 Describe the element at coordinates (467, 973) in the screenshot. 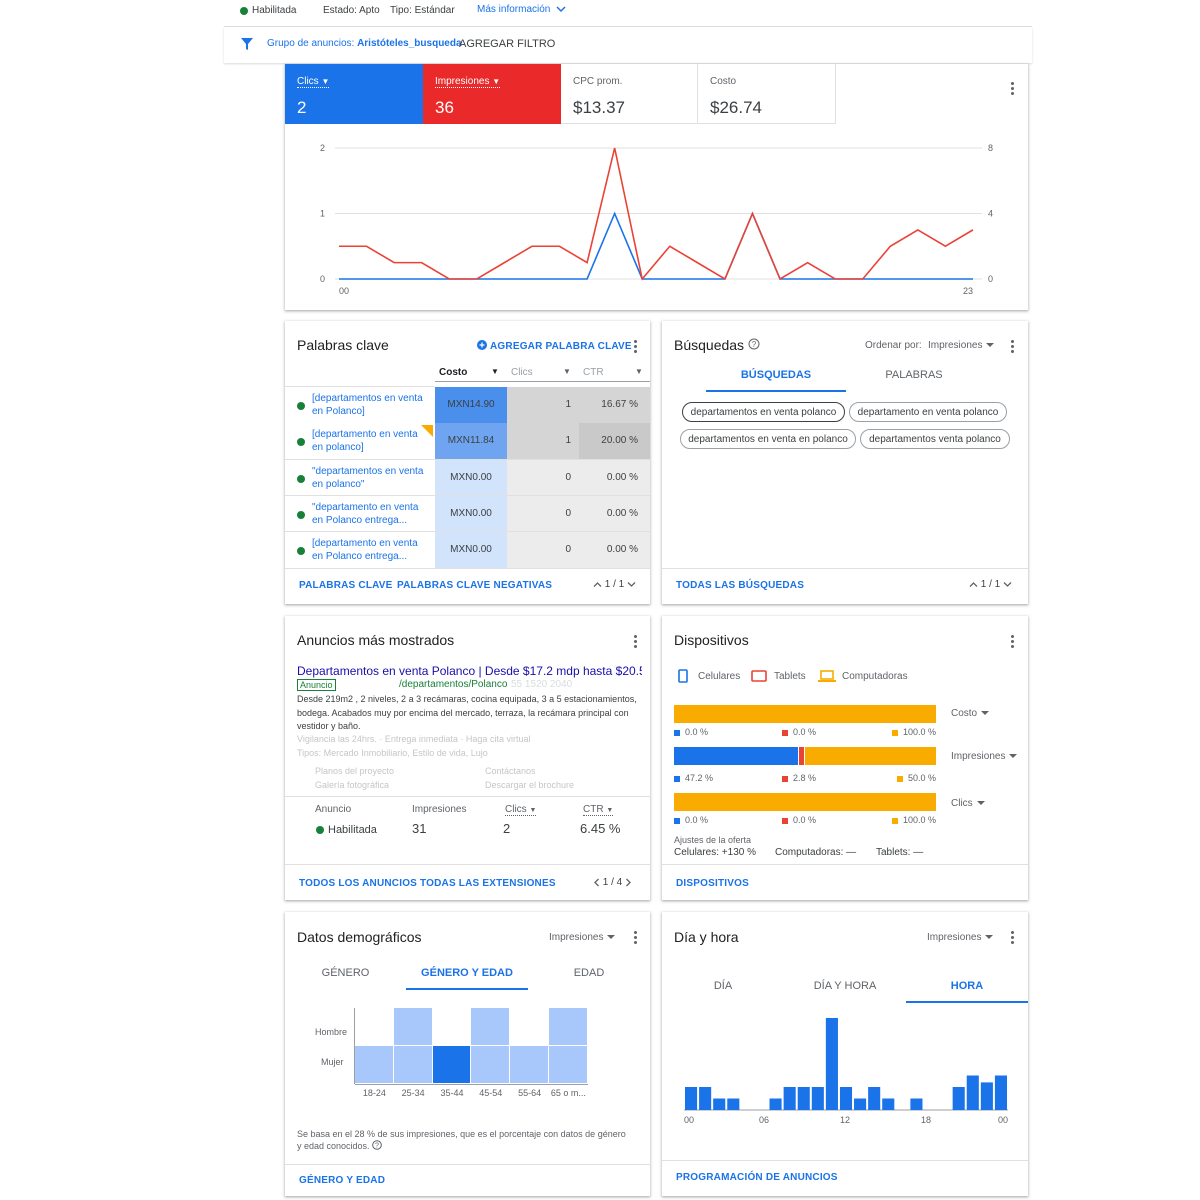

I see `tab-genero-edad: GÉNERO Y EDAD` at that location.